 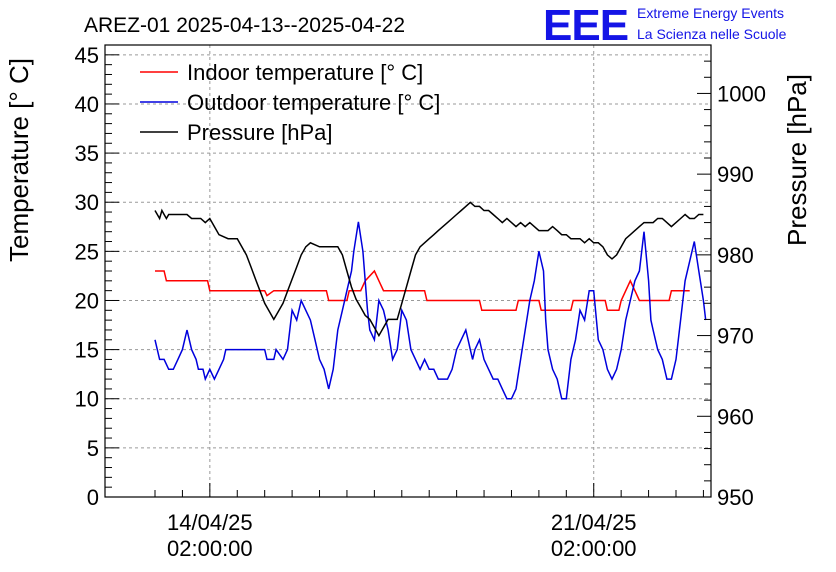 I want to click on x-tick-label-date: 14/04/25, so click(x=210, y=522).